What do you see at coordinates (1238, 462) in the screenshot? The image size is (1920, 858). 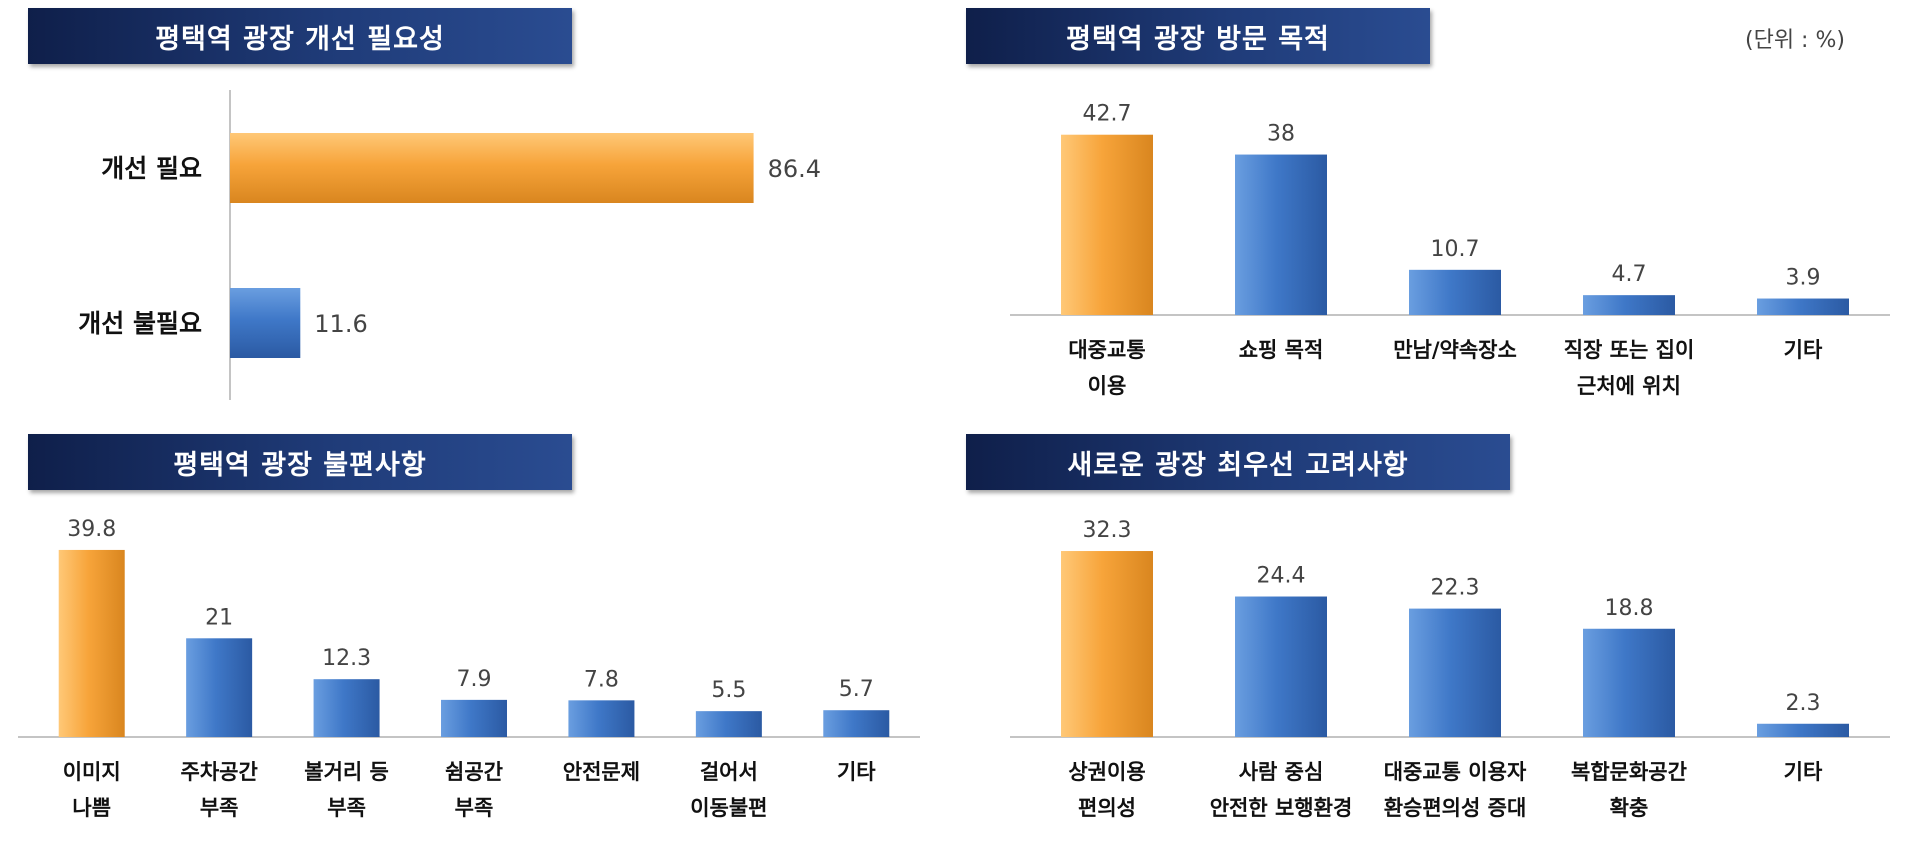 I see `chart4-title: 새로운 광장 최우선 고려사항` at bounding box center [1238, 462].